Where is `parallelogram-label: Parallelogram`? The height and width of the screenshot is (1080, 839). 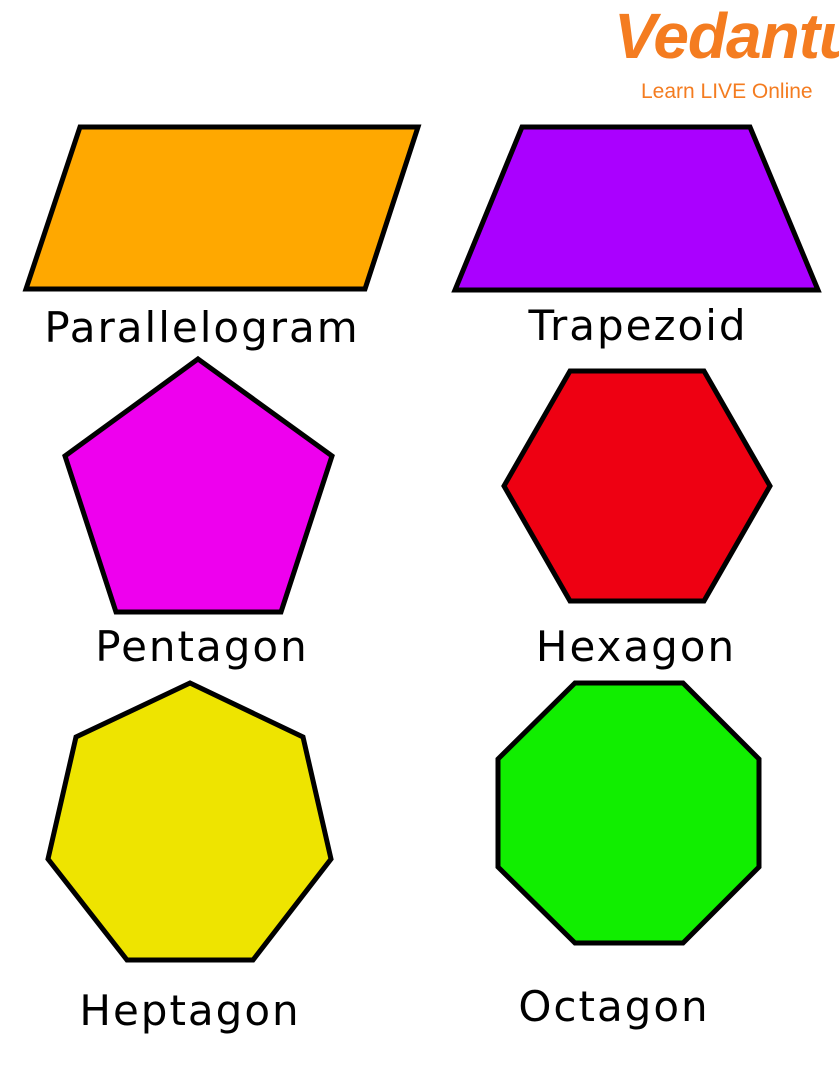 parallelogram-label: Parallelogram is located at coordinates (202, 327).